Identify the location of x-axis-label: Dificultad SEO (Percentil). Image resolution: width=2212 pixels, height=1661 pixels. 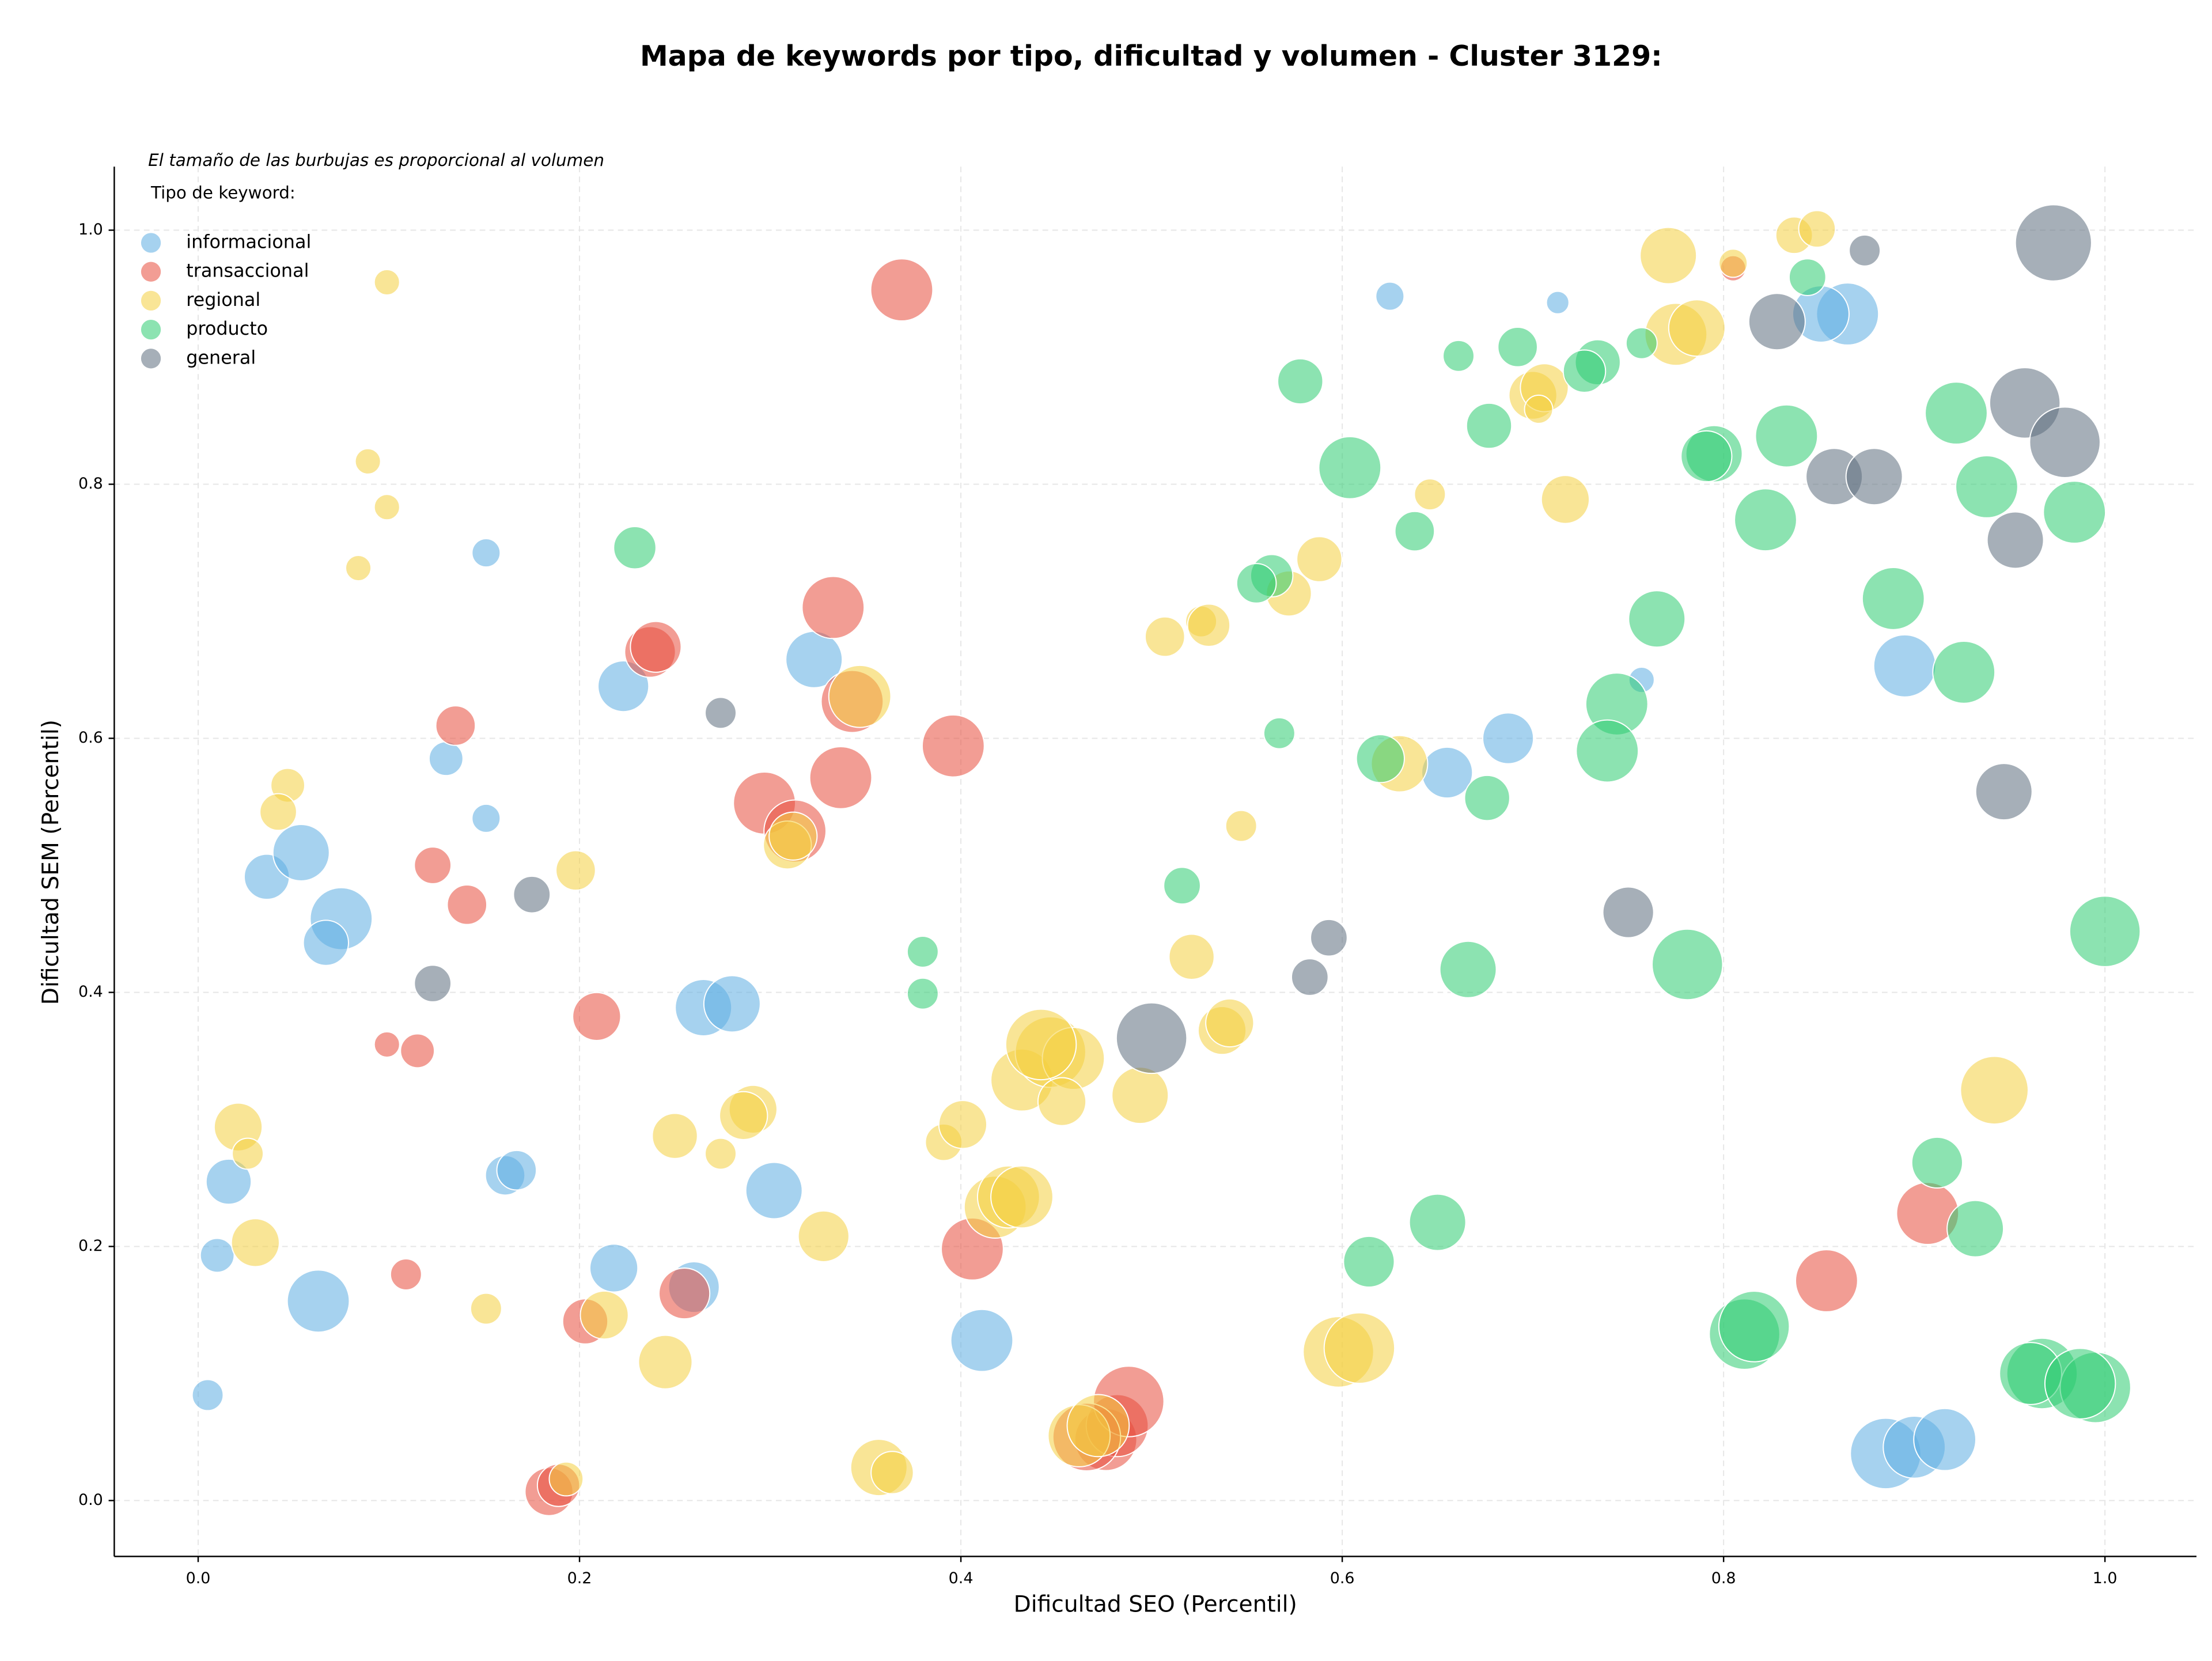
(1155, 1605).